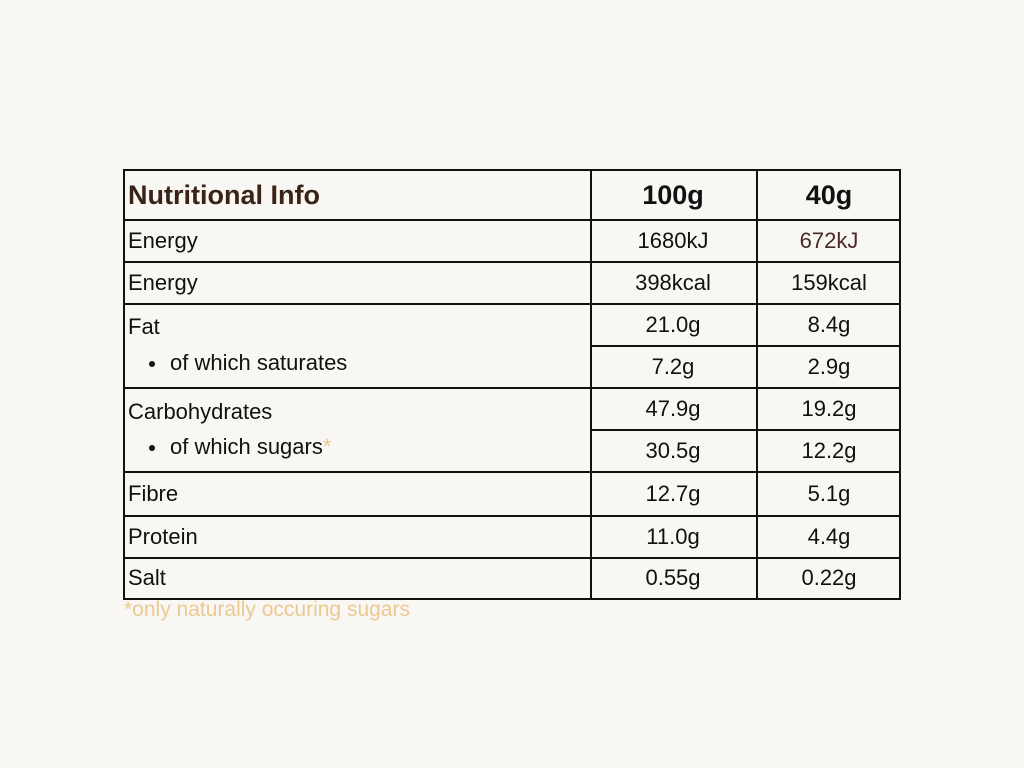 This screenshot has height=768, width=1024. Describe the element at coordinates (829, 282) in the screenshot. I see `energy-kcal-40g-value: 159kcal` at that location.